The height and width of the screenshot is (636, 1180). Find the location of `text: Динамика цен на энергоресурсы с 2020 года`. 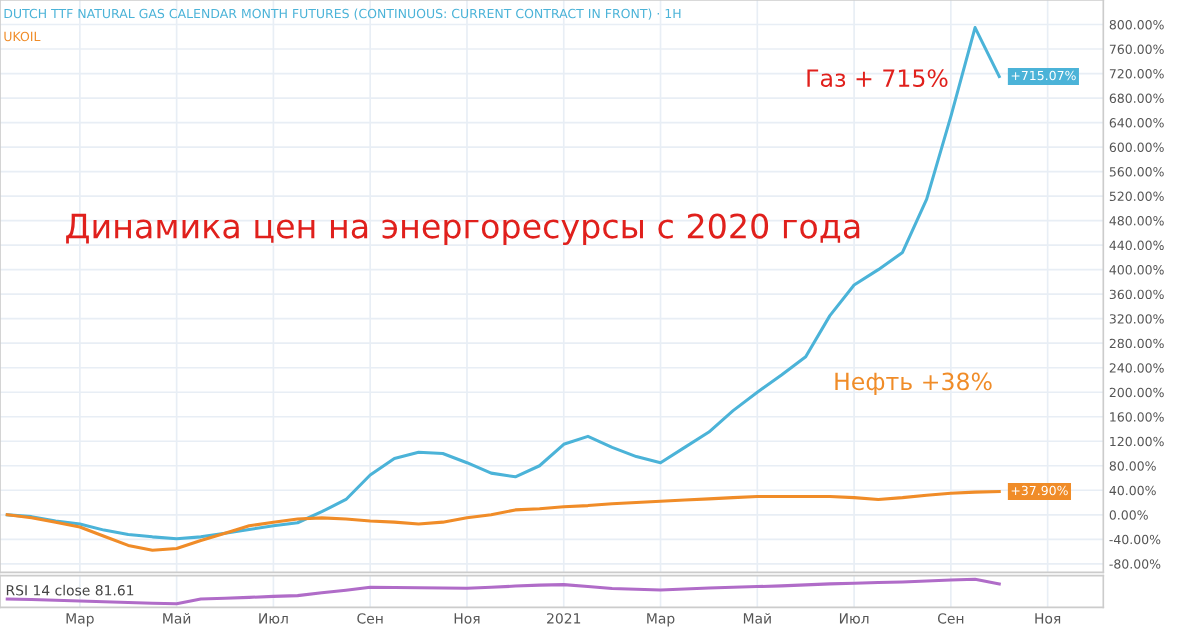

text: Динамика цен на энергоресурсы с 2020 года is located at coordinates (463, 229).